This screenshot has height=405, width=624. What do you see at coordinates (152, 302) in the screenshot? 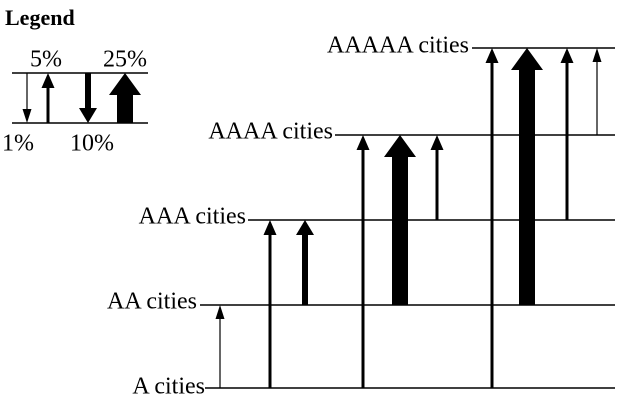
I see `level-label: AA cities` at bounding box center [152, 302].